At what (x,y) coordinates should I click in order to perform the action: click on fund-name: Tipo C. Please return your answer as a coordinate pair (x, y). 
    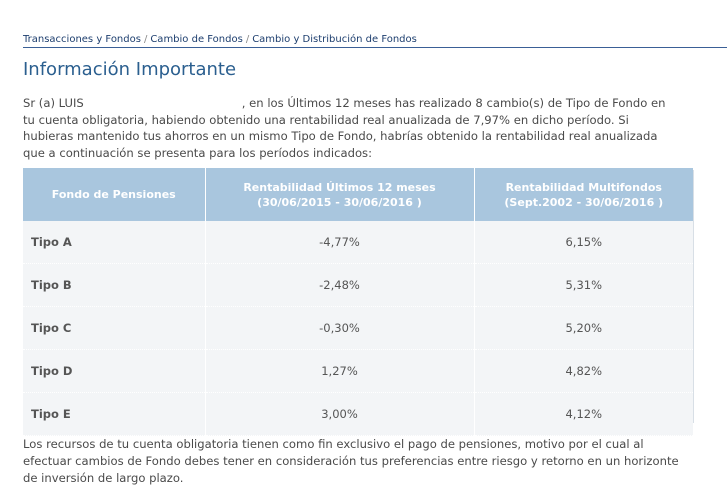
    Looking at the image, I should click on (114, 328).